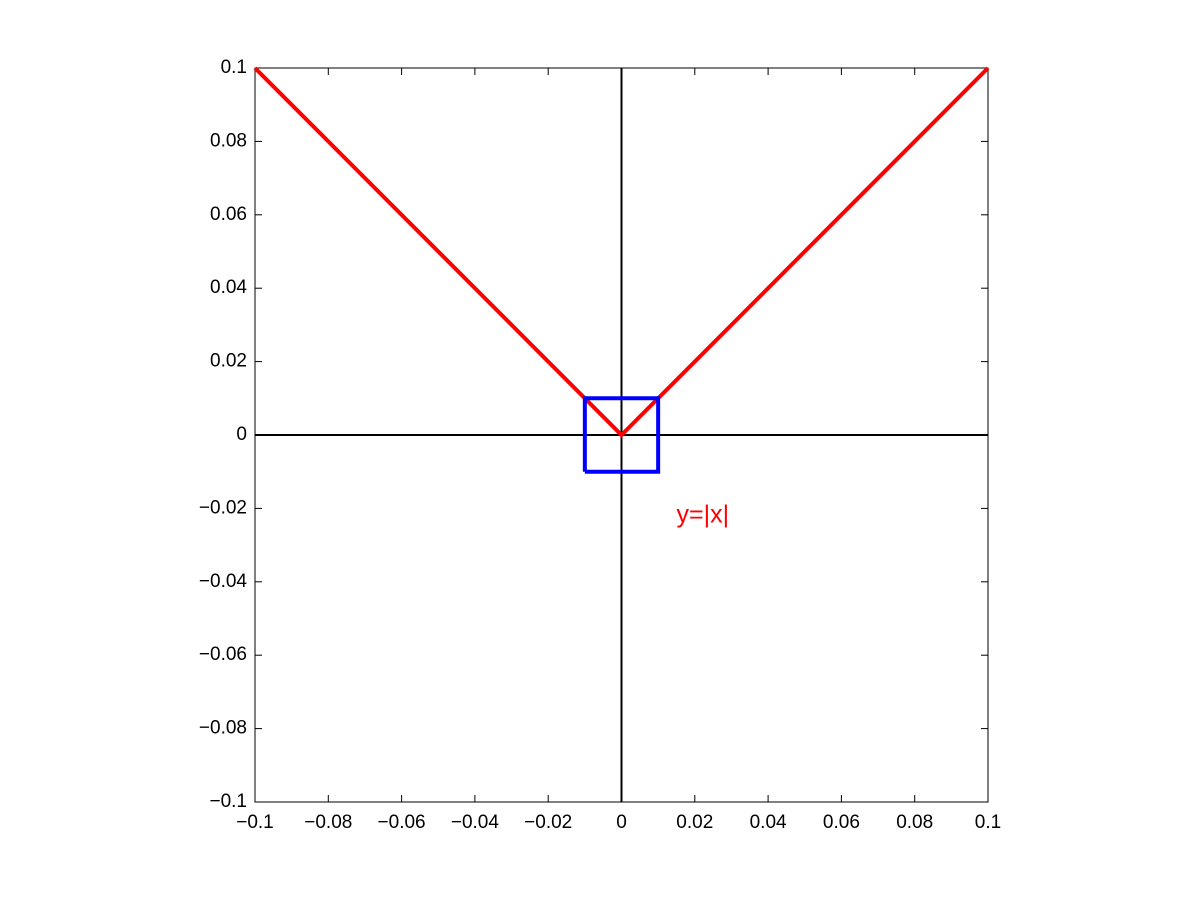  What do you see at coordinates (548, 822) in the screenshot?
I see `x-tick-label: −0.02` at bounding box center [548, 822].